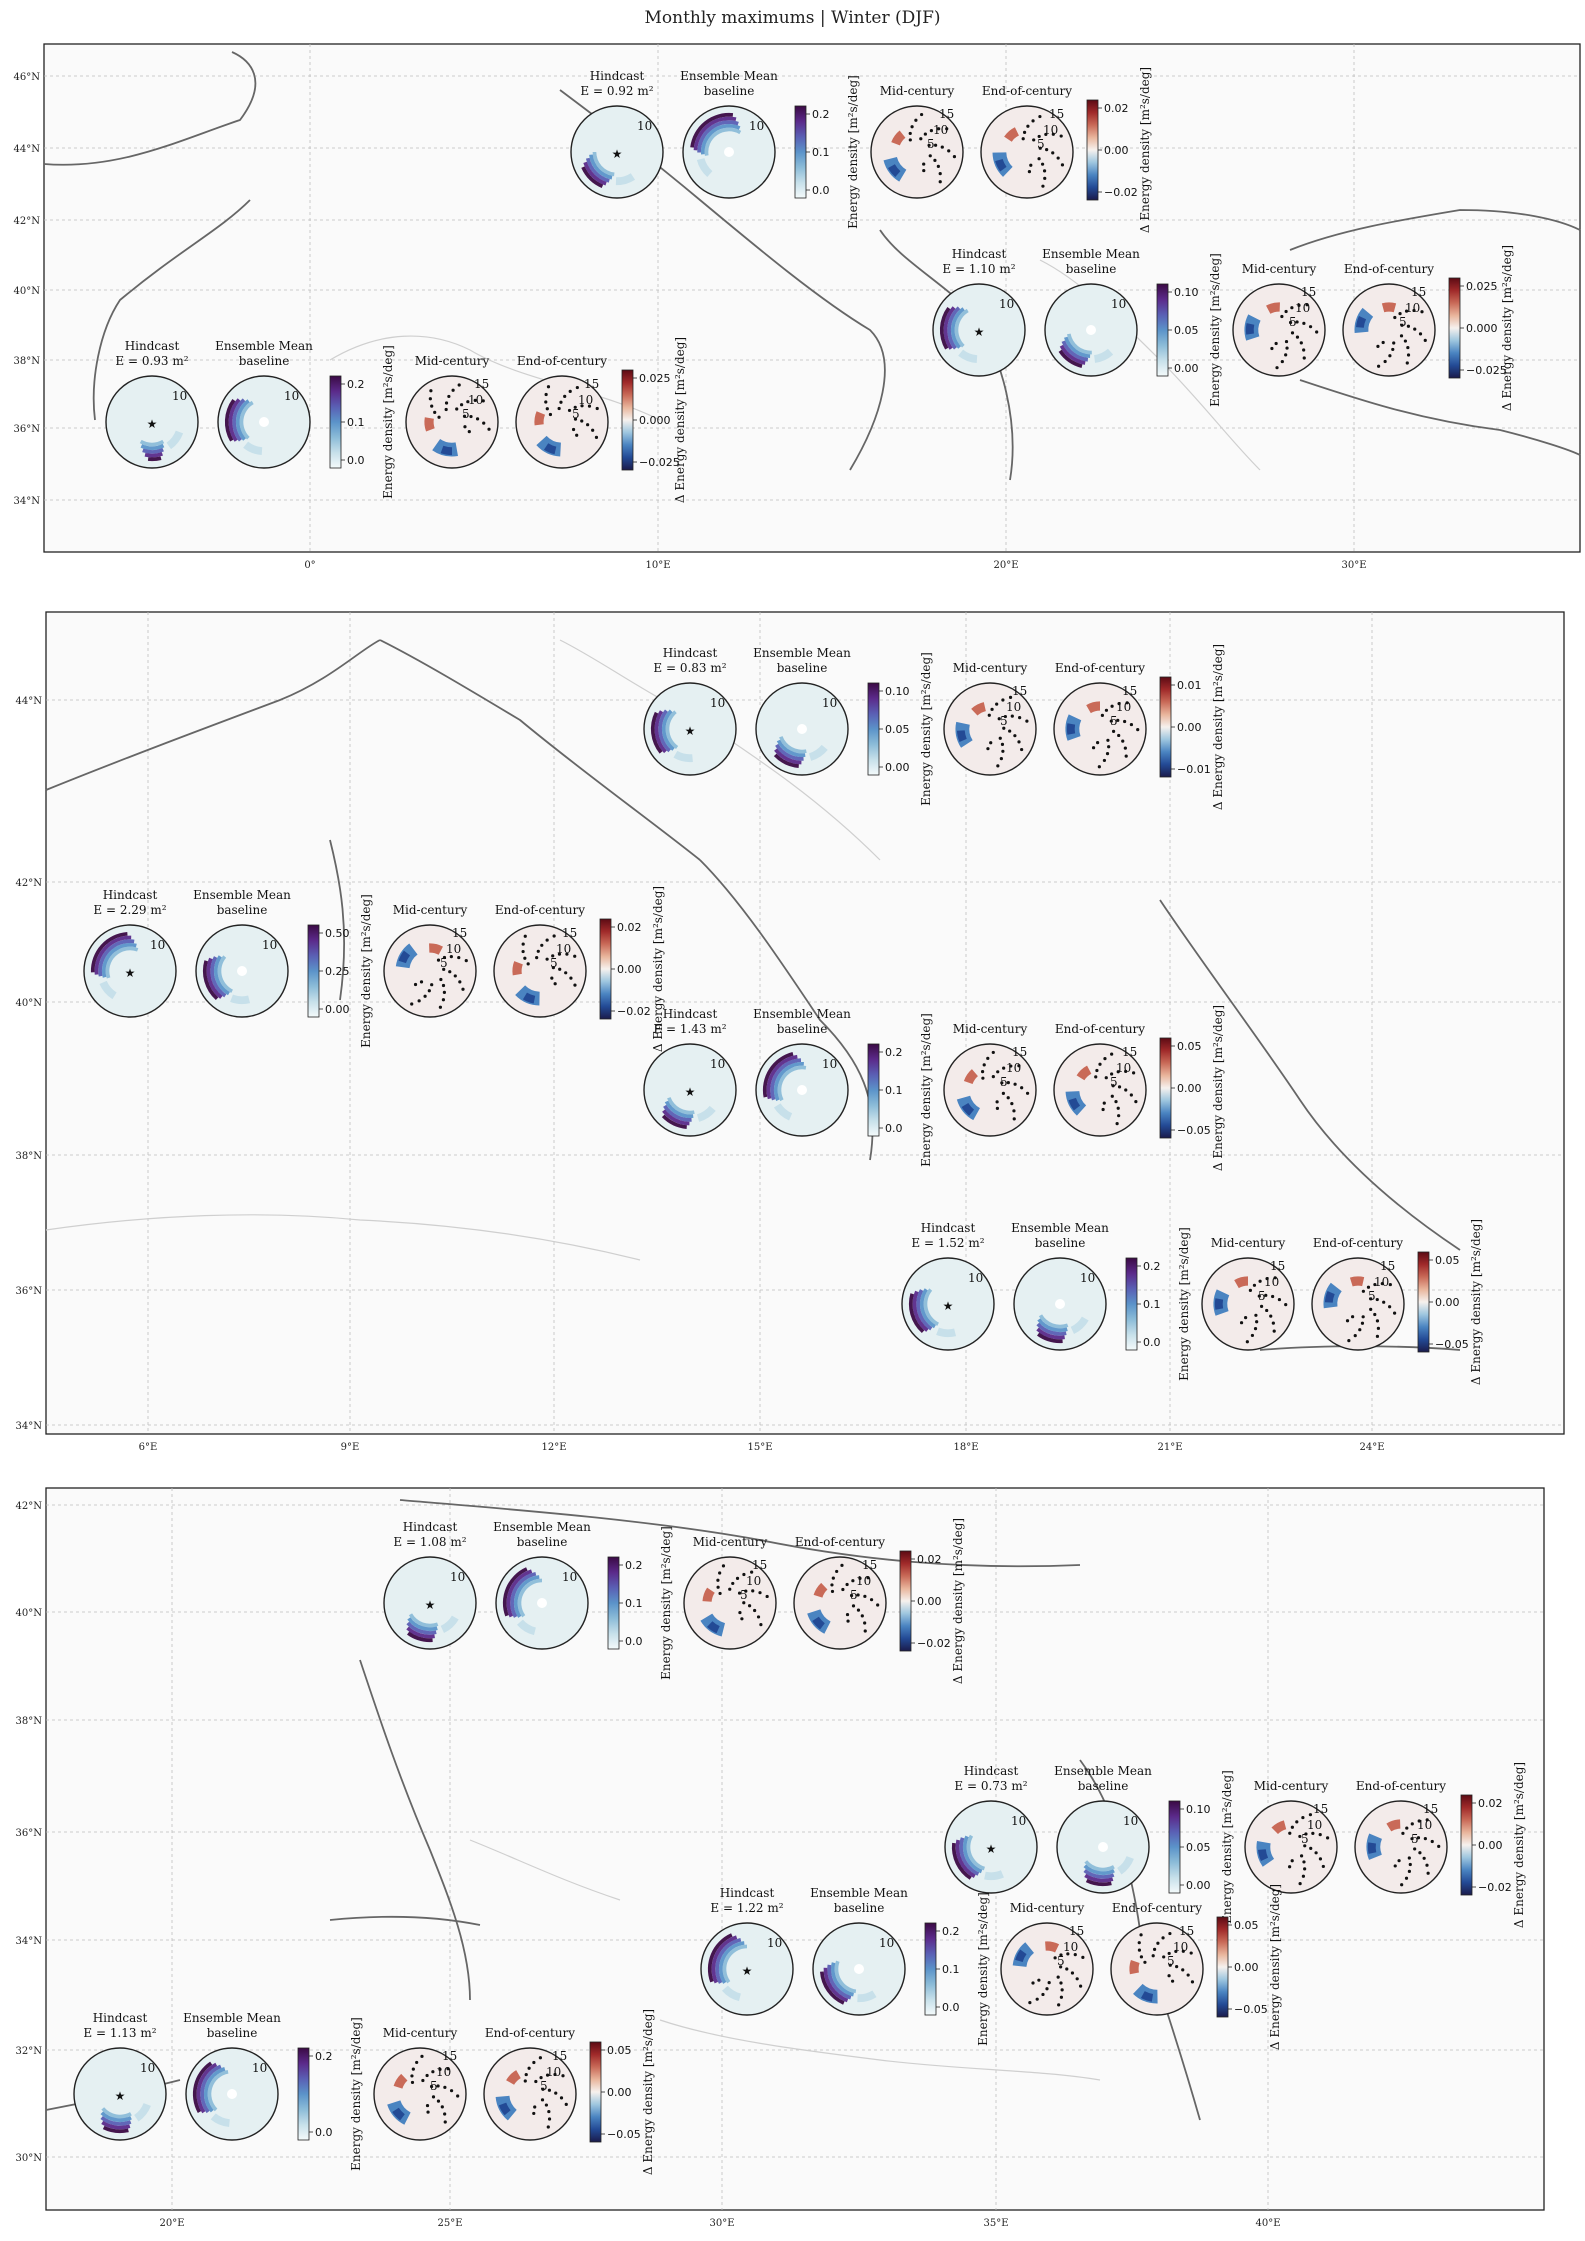  What do you see at coordinates (27, 429) in the screenshot?
I see `lat-tick-label: 36°N` at bounding box center [27, 429].